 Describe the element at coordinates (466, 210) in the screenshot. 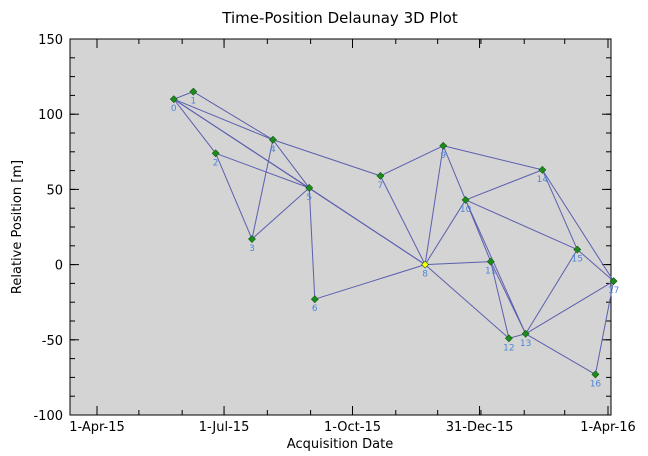

I see `point-label: 10` at that location.